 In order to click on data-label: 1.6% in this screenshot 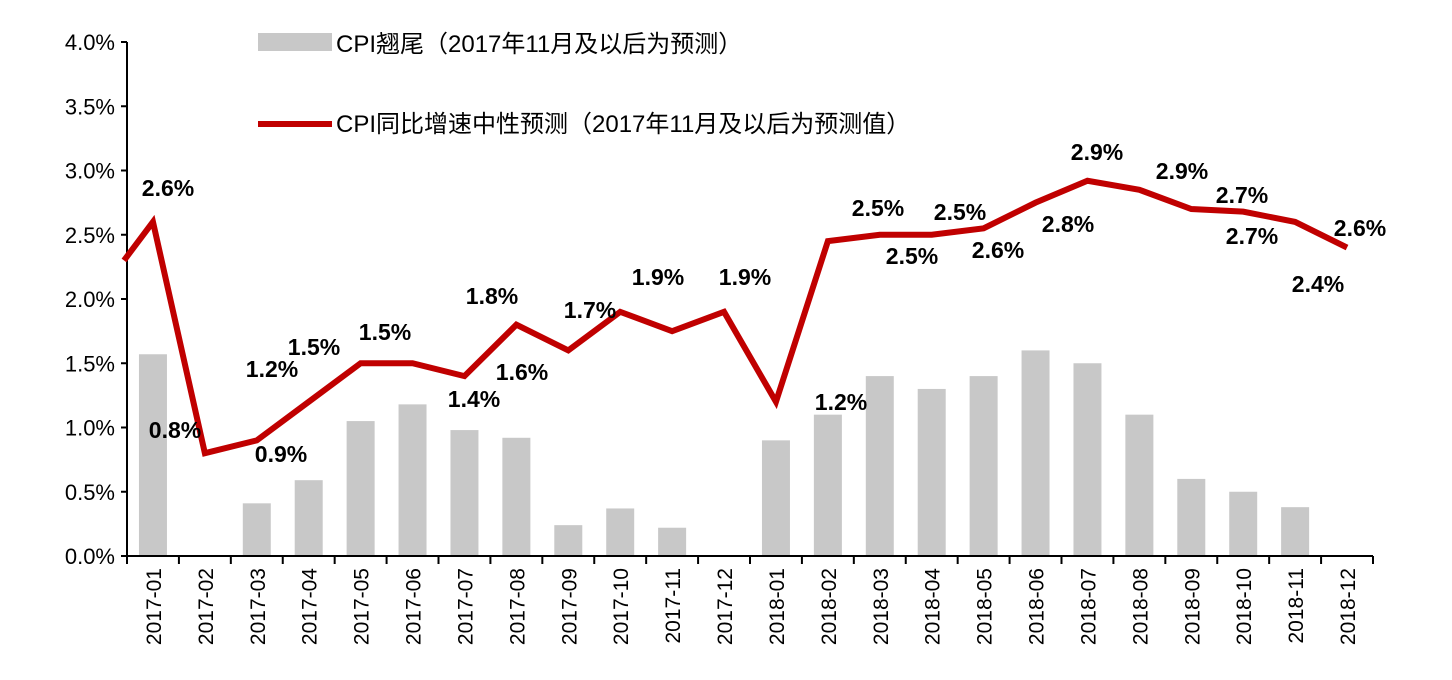, I will do `click(522, 372)`.